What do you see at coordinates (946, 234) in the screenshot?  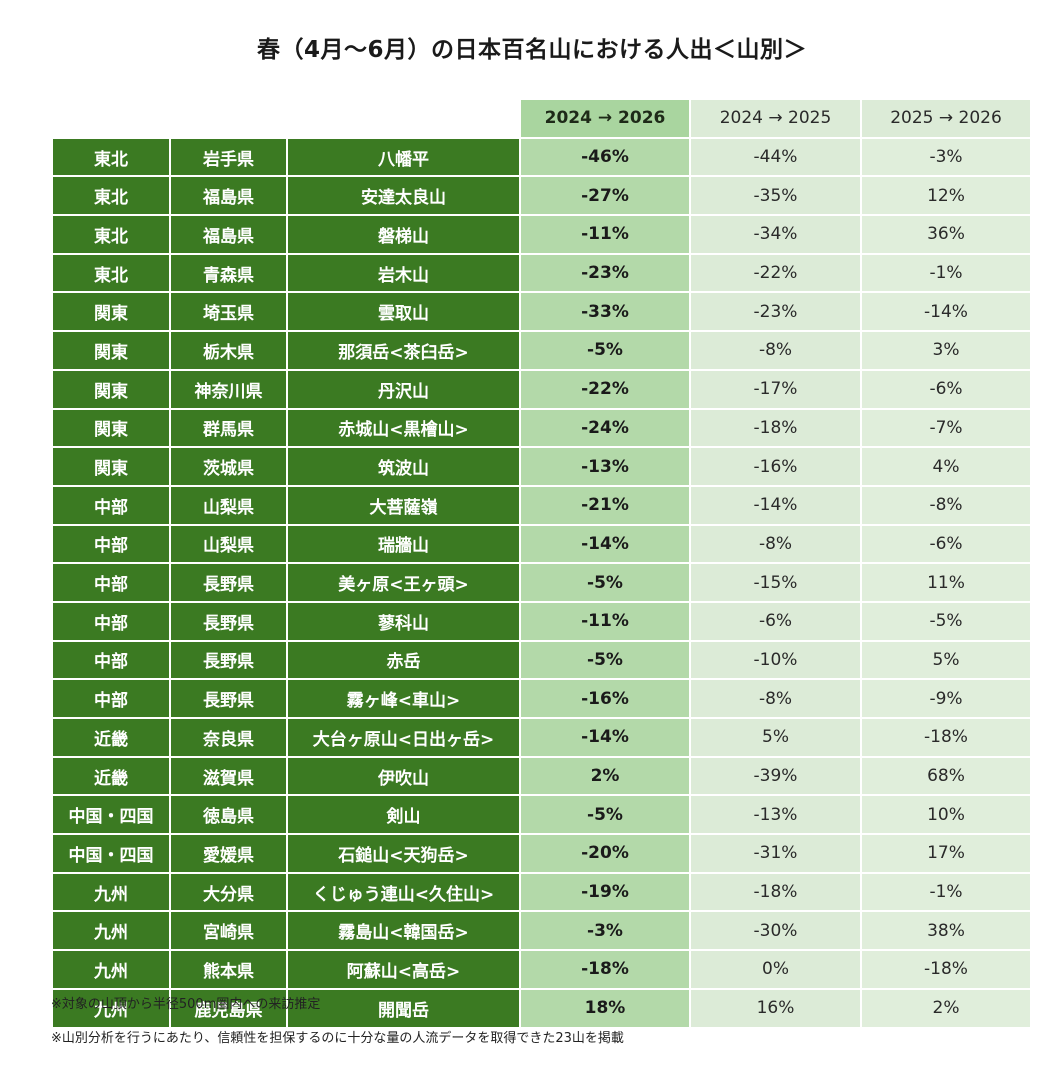 I see `change-2025-2026-cell: 36%` at bounding box center [946, 234].